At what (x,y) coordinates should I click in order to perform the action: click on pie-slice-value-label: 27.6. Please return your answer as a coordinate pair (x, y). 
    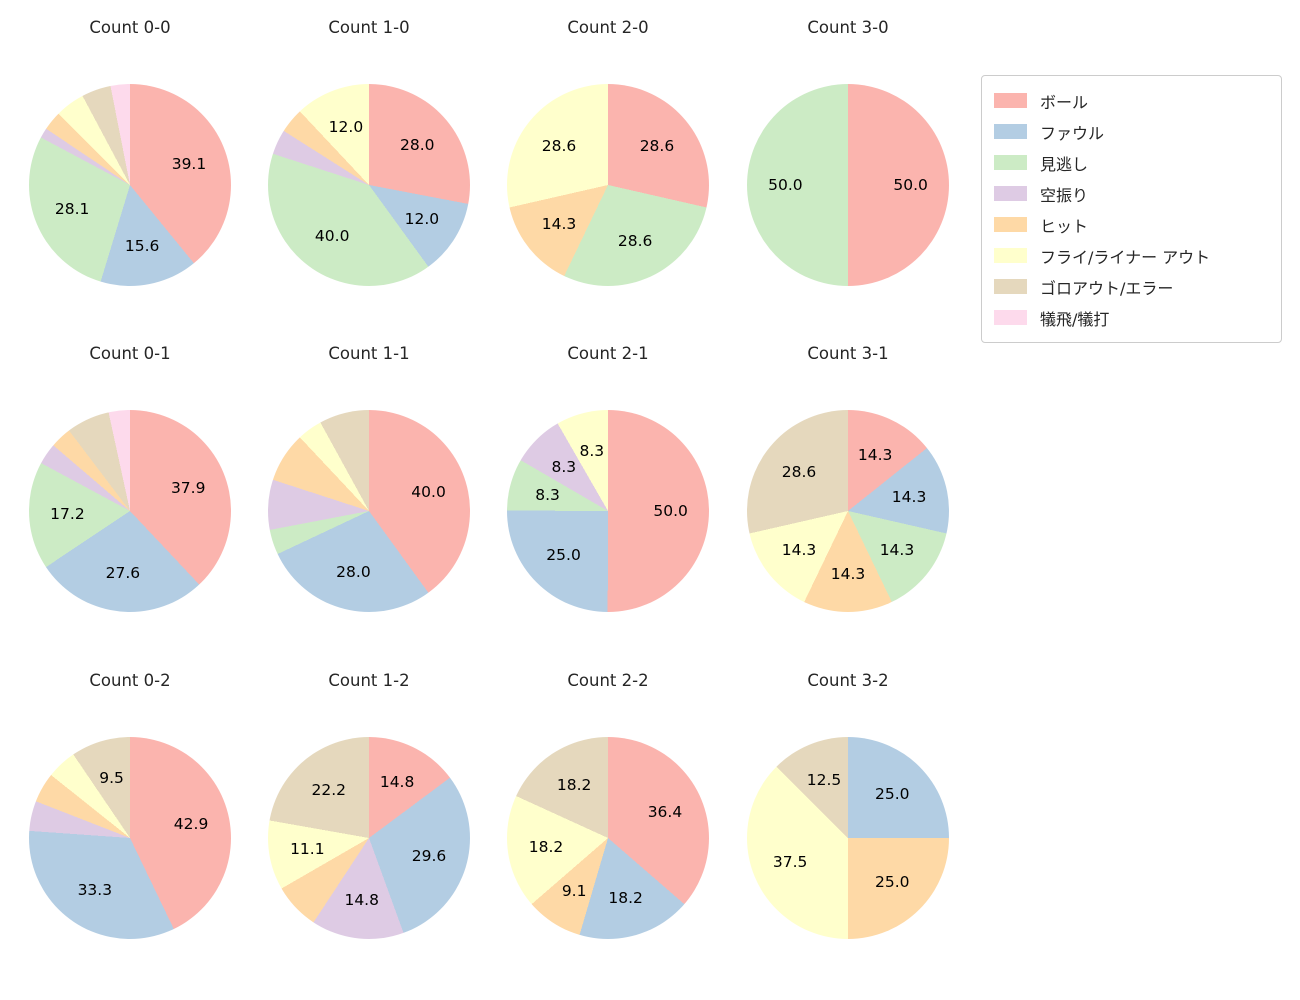
    Looking at the image, I should click on (123, 573).